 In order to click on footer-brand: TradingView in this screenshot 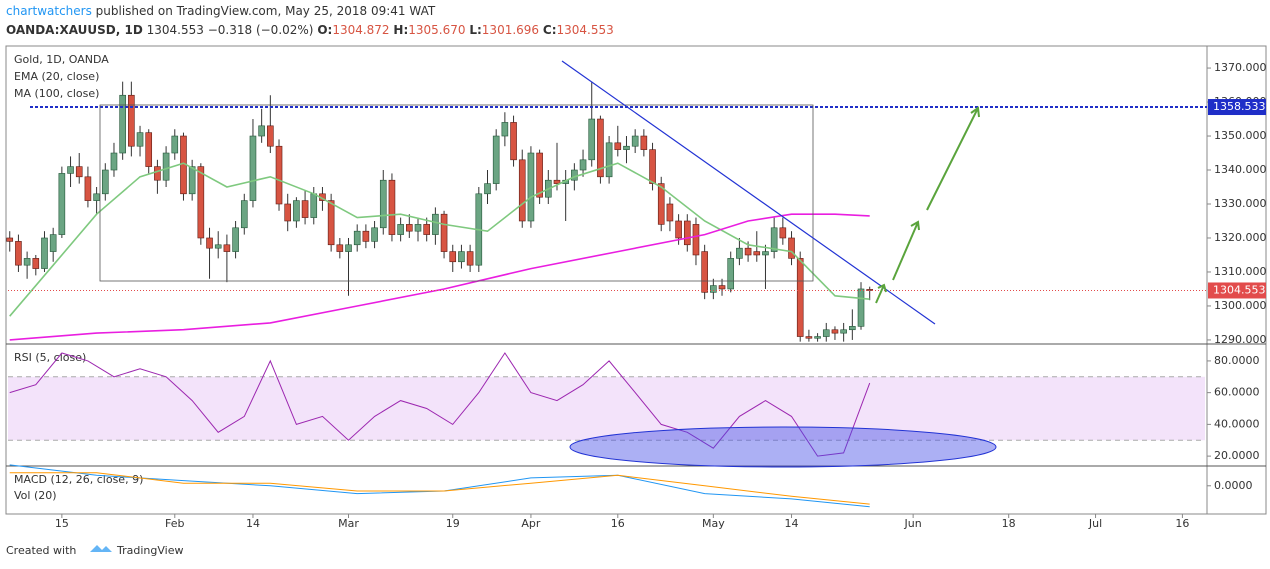, I will do `click(149, 550)`.